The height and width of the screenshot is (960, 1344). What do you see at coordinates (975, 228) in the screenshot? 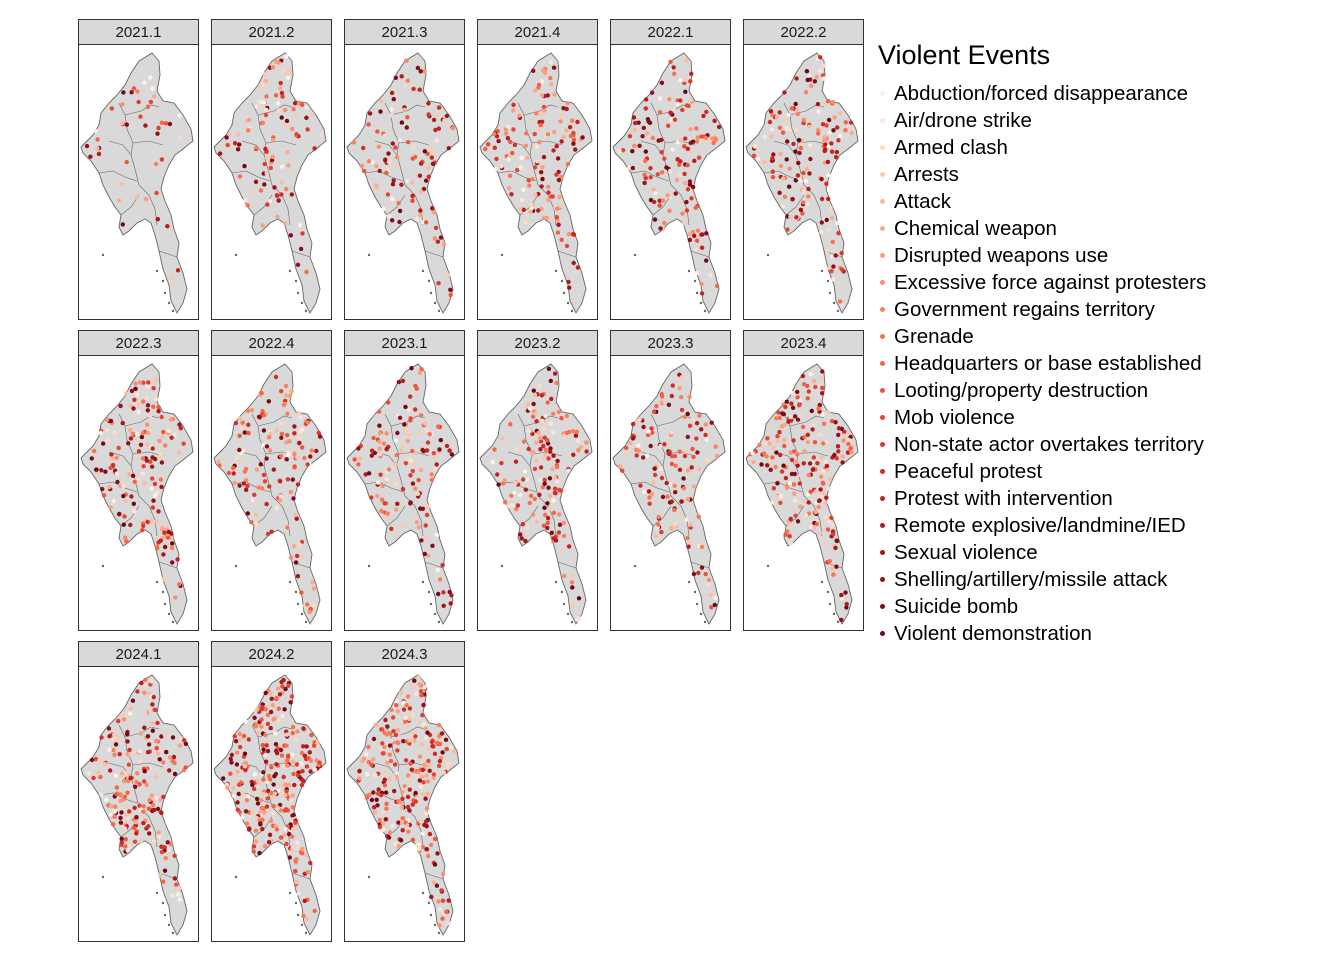
I see `legend-label: Chemical weapon` at bounding box center [975, 228].